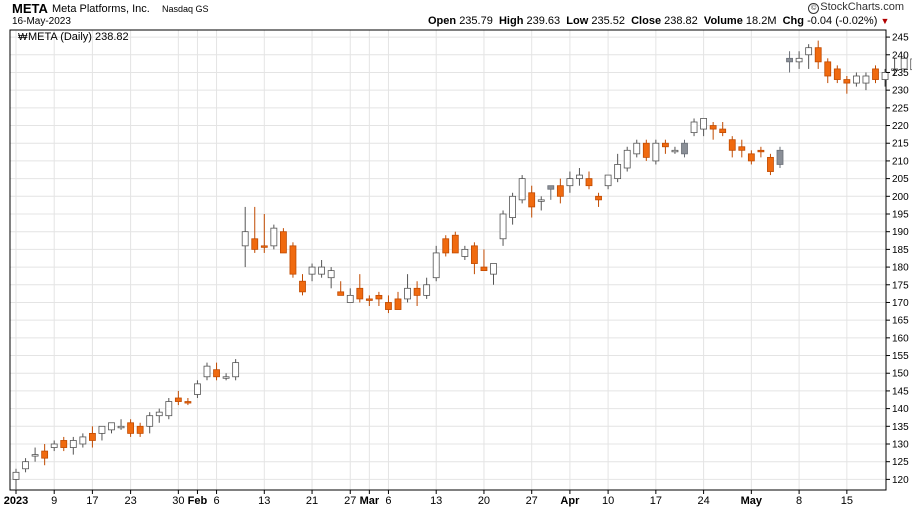 Image resolution: width=912 pixels, height=508 pixels. What do you see at coordinates (900, 55) in the screenshot?
I see `y-tick-label: 240` at bounding box center [900, 55].